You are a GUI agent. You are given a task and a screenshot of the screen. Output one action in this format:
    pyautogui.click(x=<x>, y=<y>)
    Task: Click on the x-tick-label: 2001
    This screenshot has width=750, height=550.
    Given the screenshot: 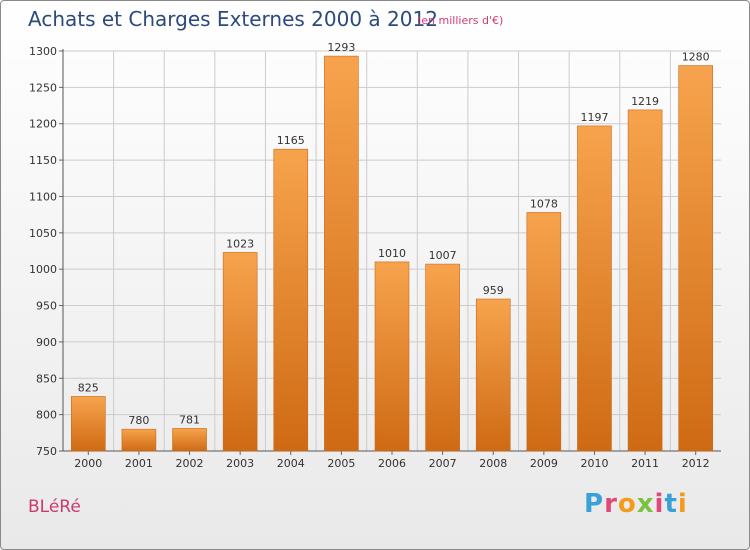 What is the action you would take?
    pyautogui.click(x=139, y=463)
    